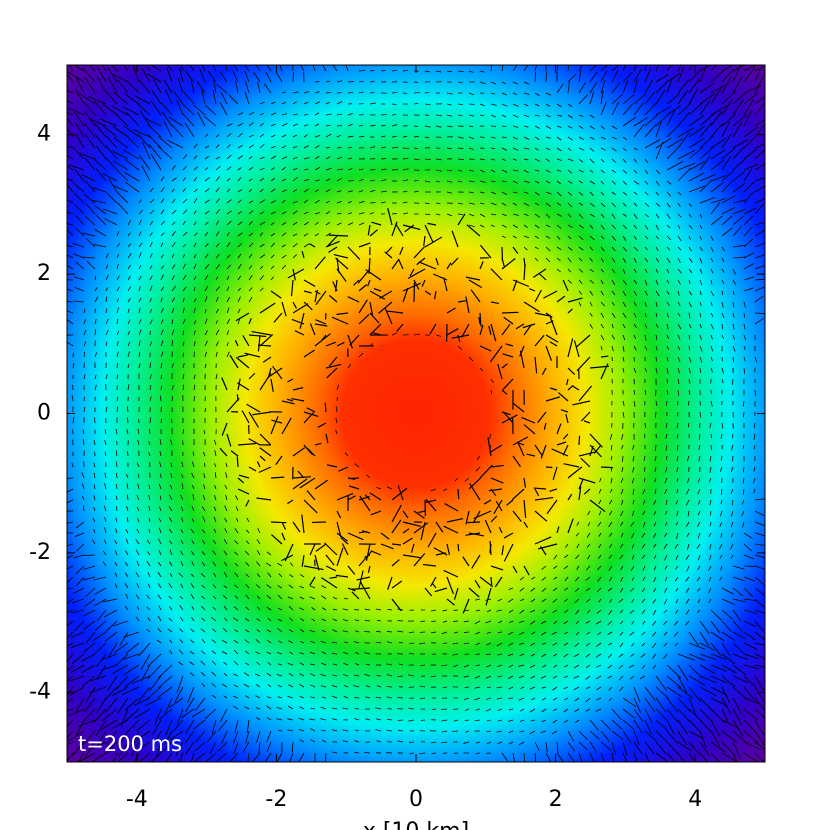 The height and width of the screenshot is (830, 830). Describe the element at coordinates (44, 273) in the screenshot. I see `y-tick-label: 2` at that location.